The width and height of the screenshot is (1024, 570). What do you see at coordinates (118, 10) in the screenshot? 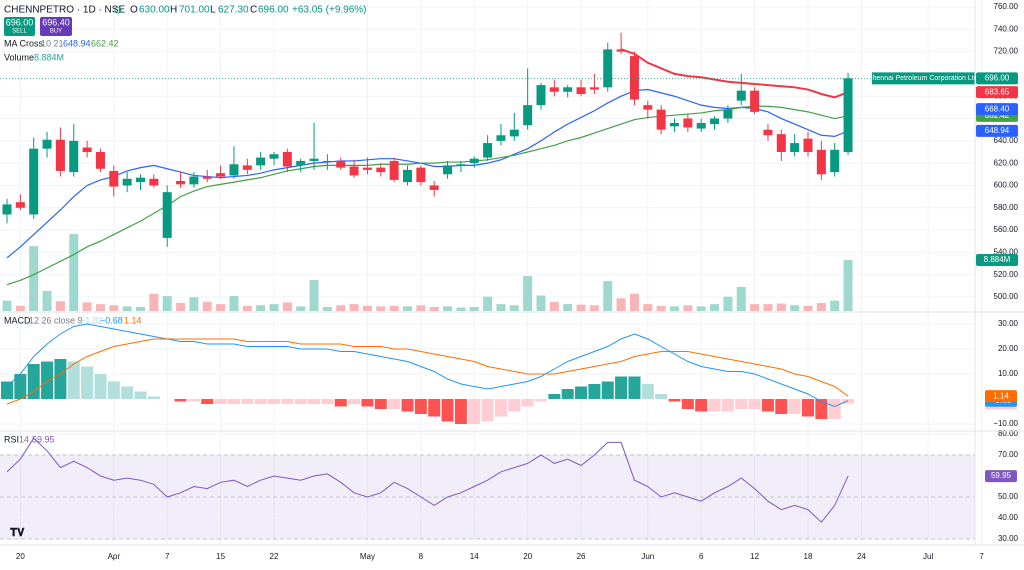
I see `status-dot` at bounding box center [118, 10].